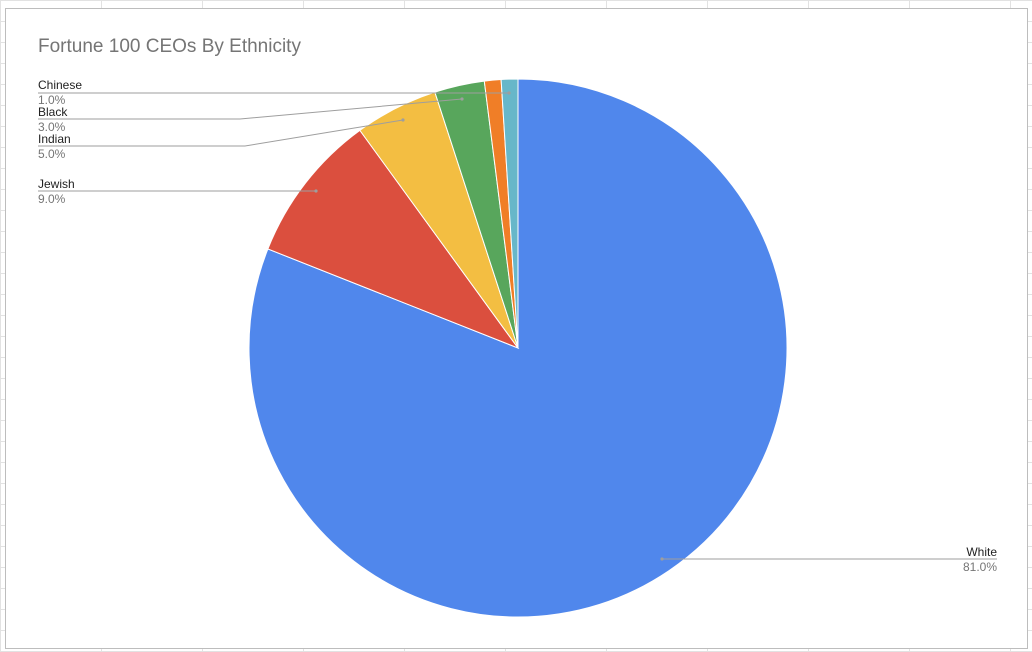 The width and height of the screenshot is (1032, 652). I want to click on slice-value-jewish: 9.0%, so click(52, 199).